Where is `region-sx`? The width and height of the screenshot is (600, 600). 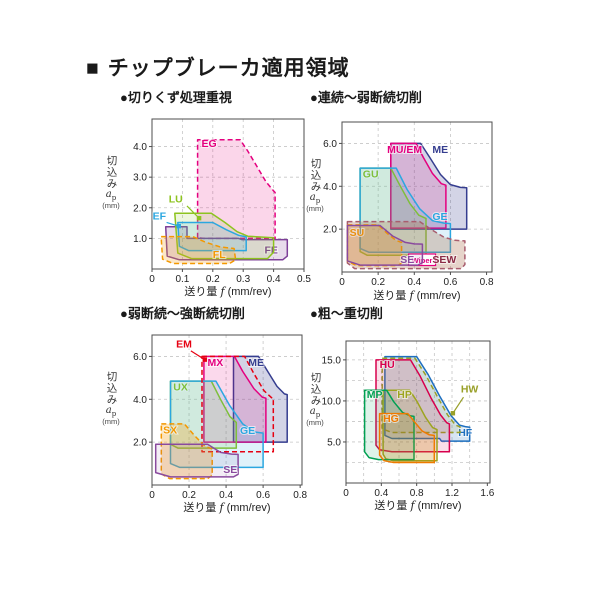
region-sx is located at coordinates (186, 451).